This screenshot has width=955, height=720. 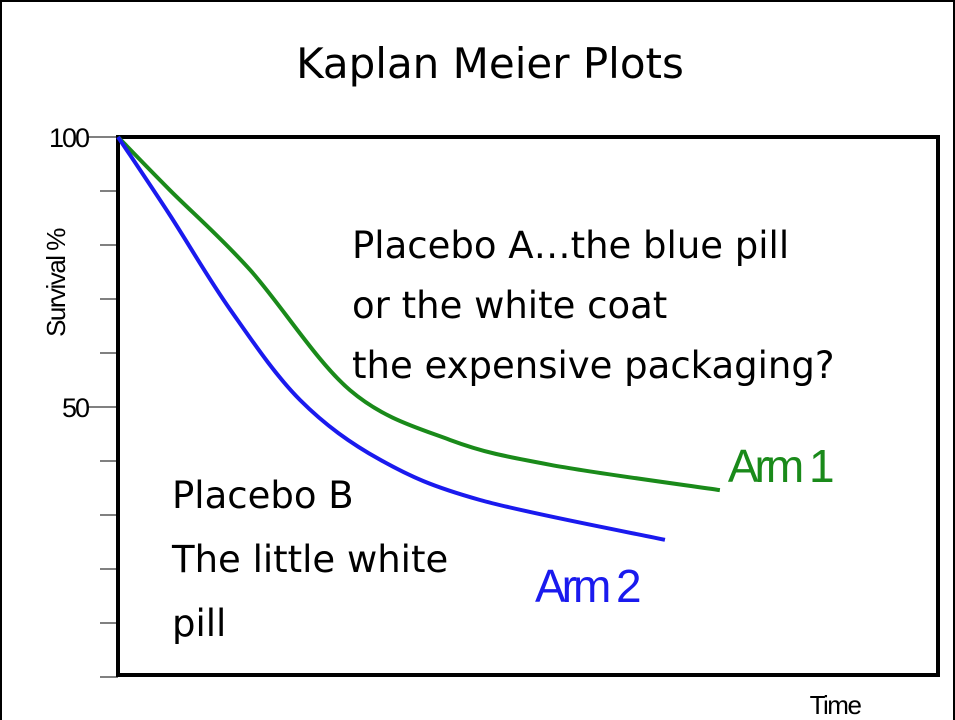 What do you see at coordinates (593, 365) in the screenshot?
I see `annotation: the expensive packaging?` at bounding box center [593, 365].